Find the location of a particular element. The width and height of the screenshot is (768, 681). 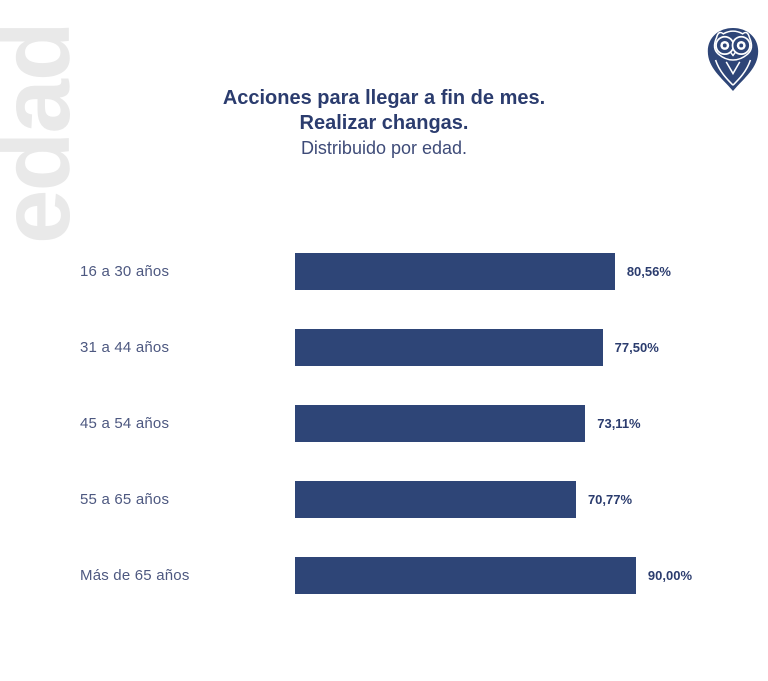

chart-row: 16 a 30 años 80,56% is located at coordinates (410, 271).